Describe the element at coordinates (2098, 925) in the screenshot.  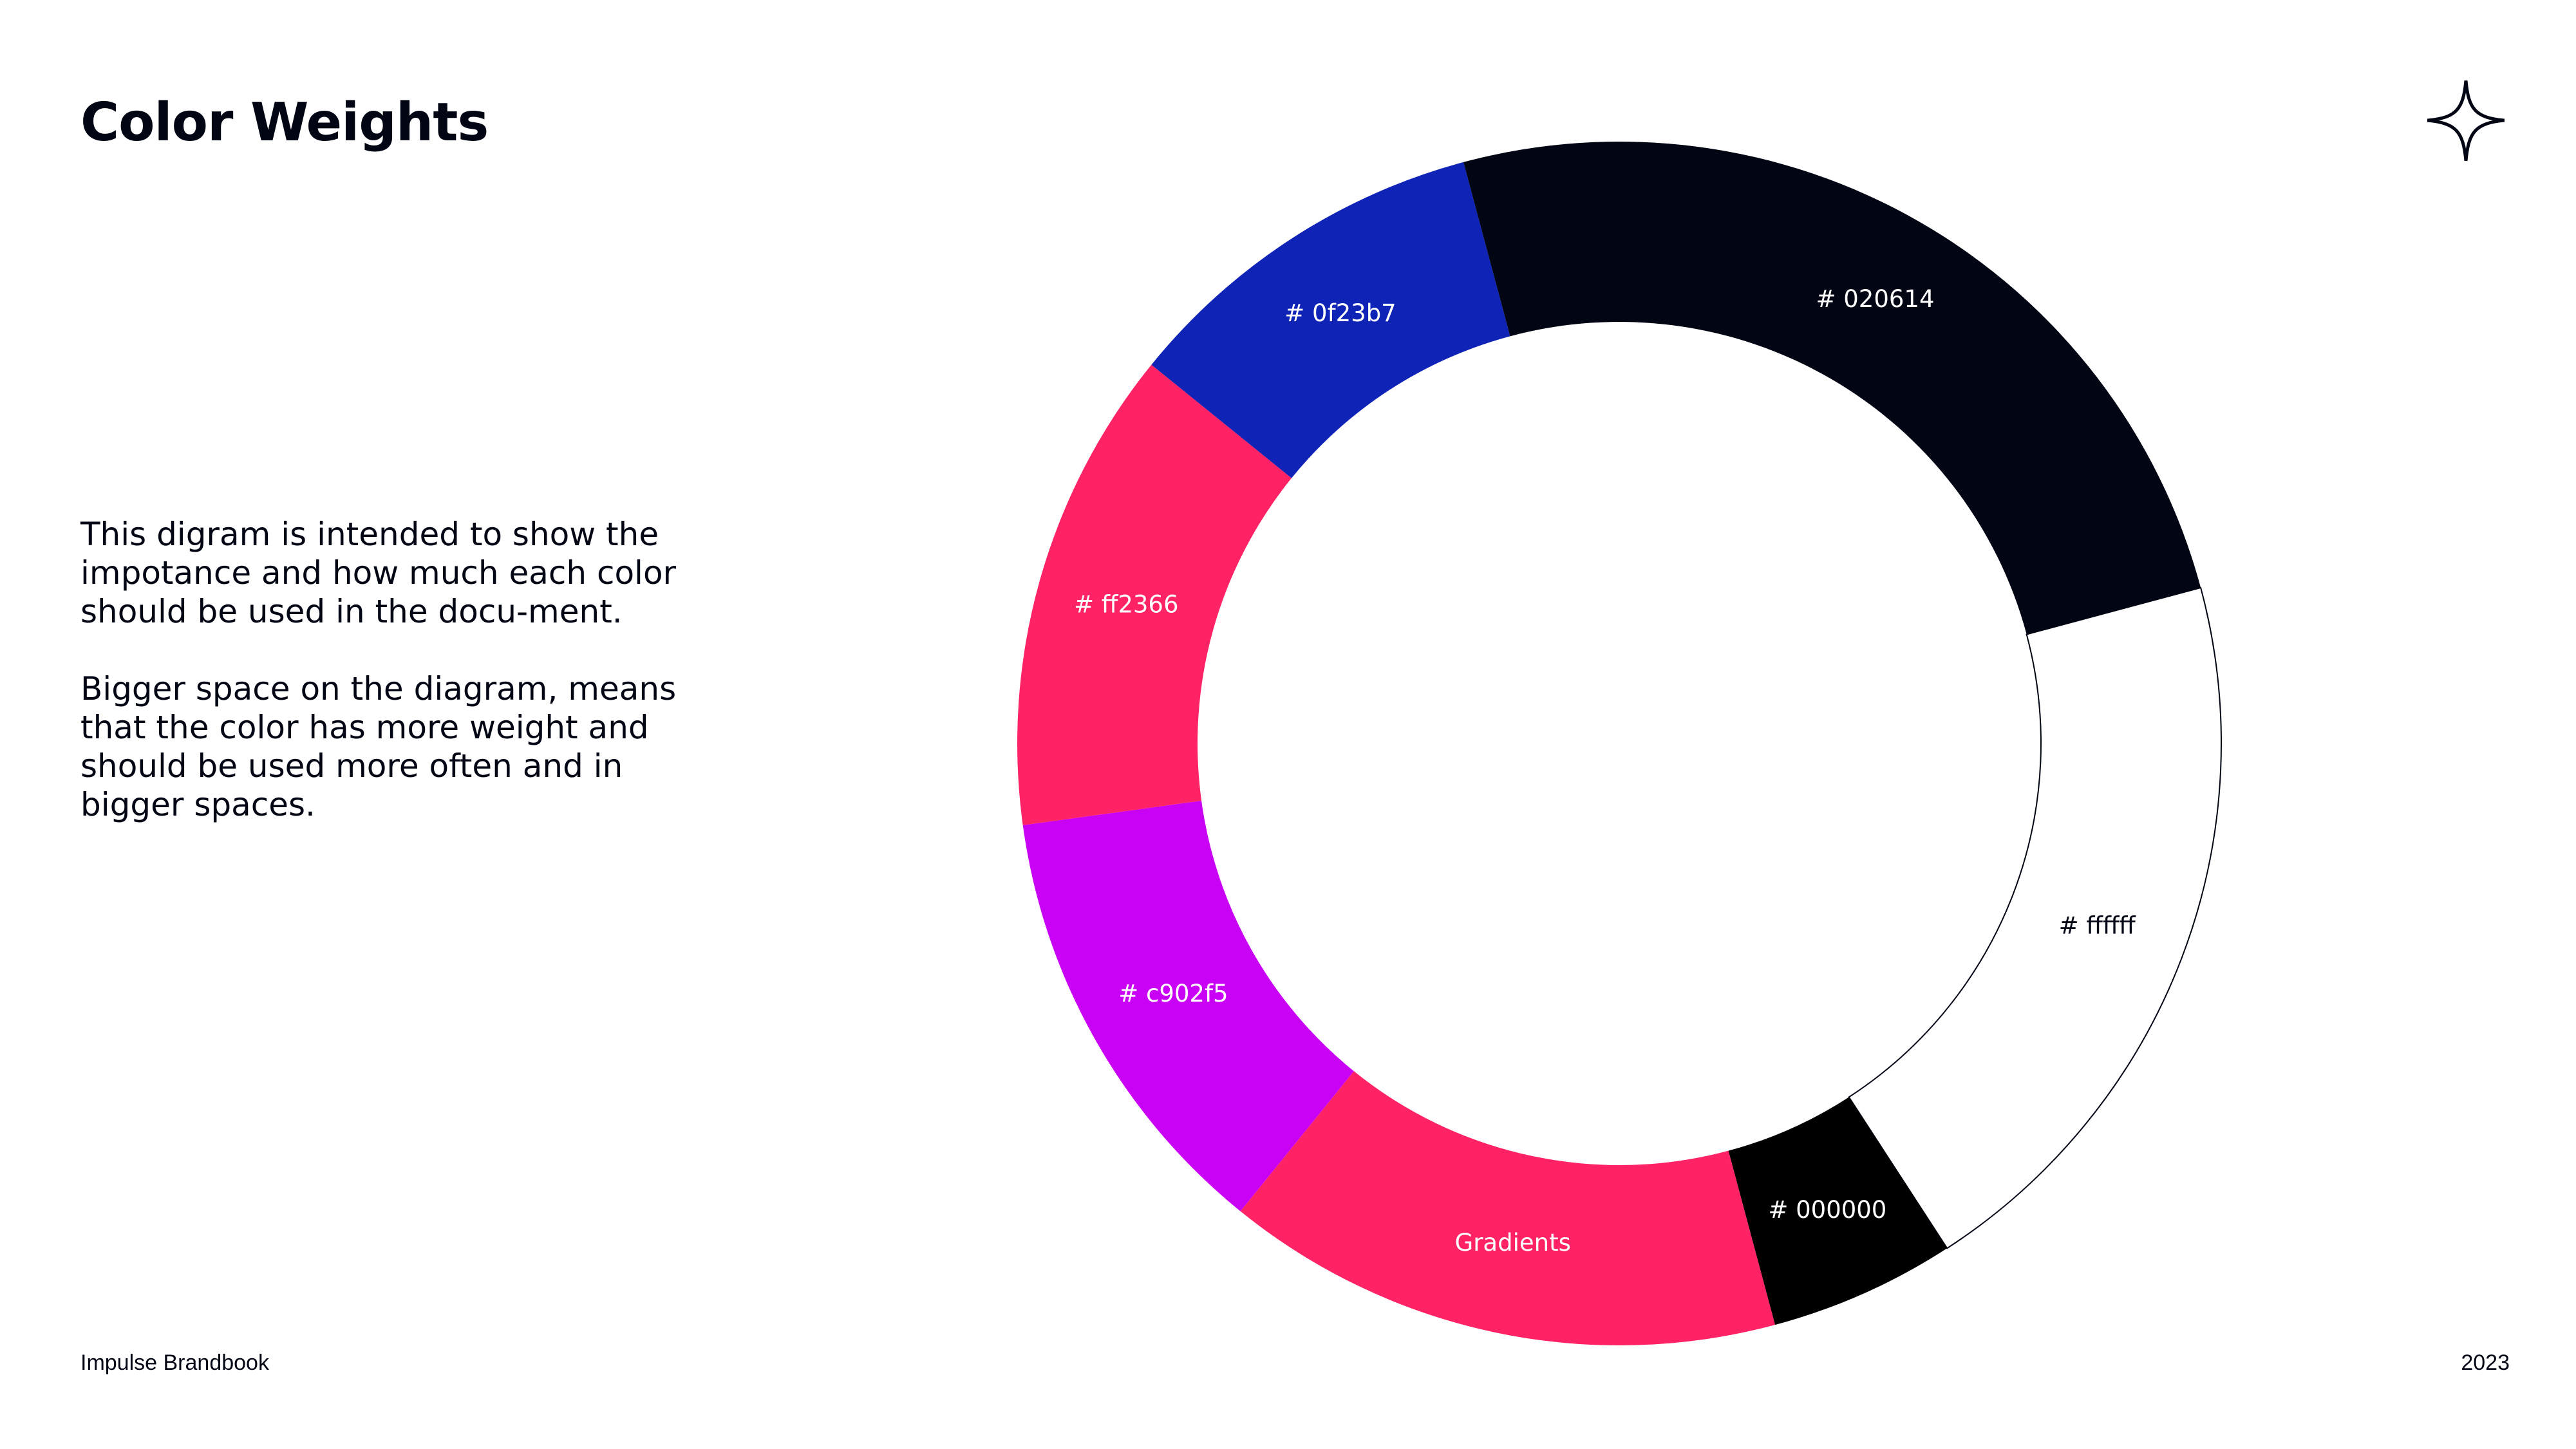
I see `slice-label-ffffff: # ffffff` at that location.